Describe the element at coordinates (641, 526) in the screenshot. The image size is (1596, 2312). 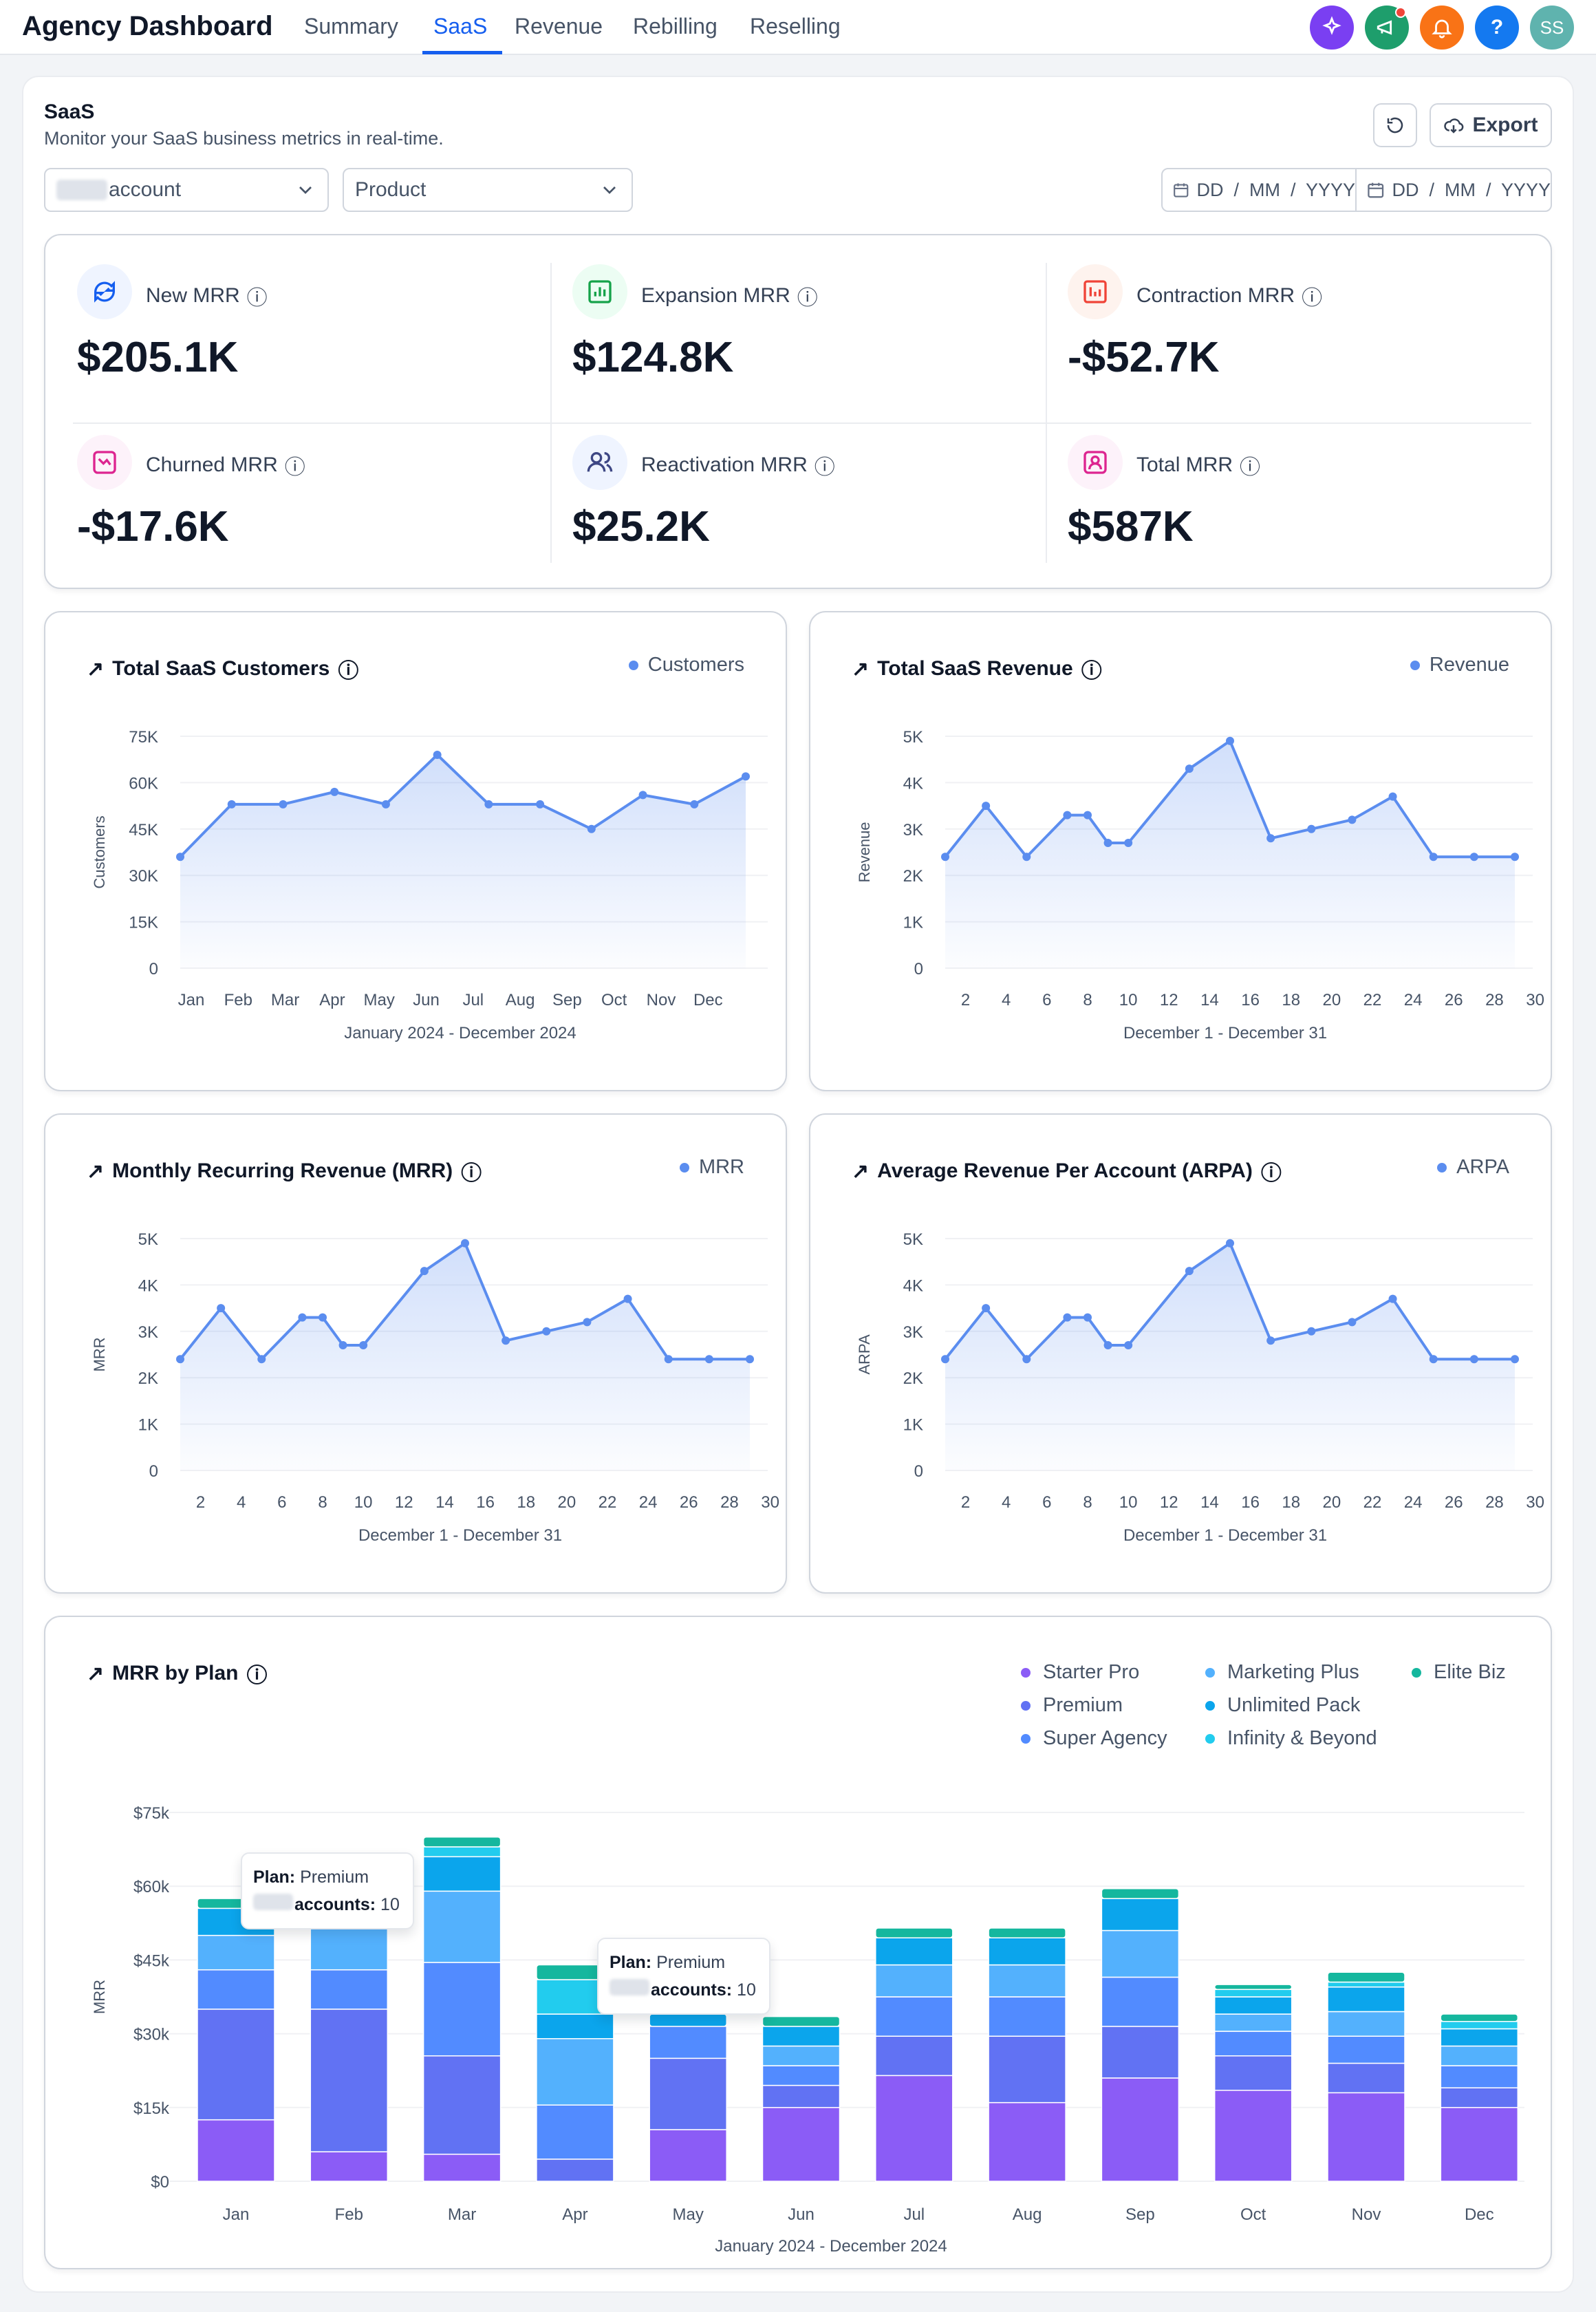
I see `metric-value: $25.2K` at that location.